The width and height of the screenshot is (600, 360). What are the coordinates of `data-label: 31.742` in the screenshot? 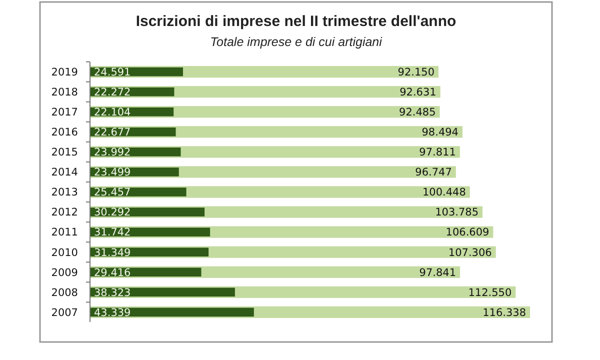 It's located at (112, 232).